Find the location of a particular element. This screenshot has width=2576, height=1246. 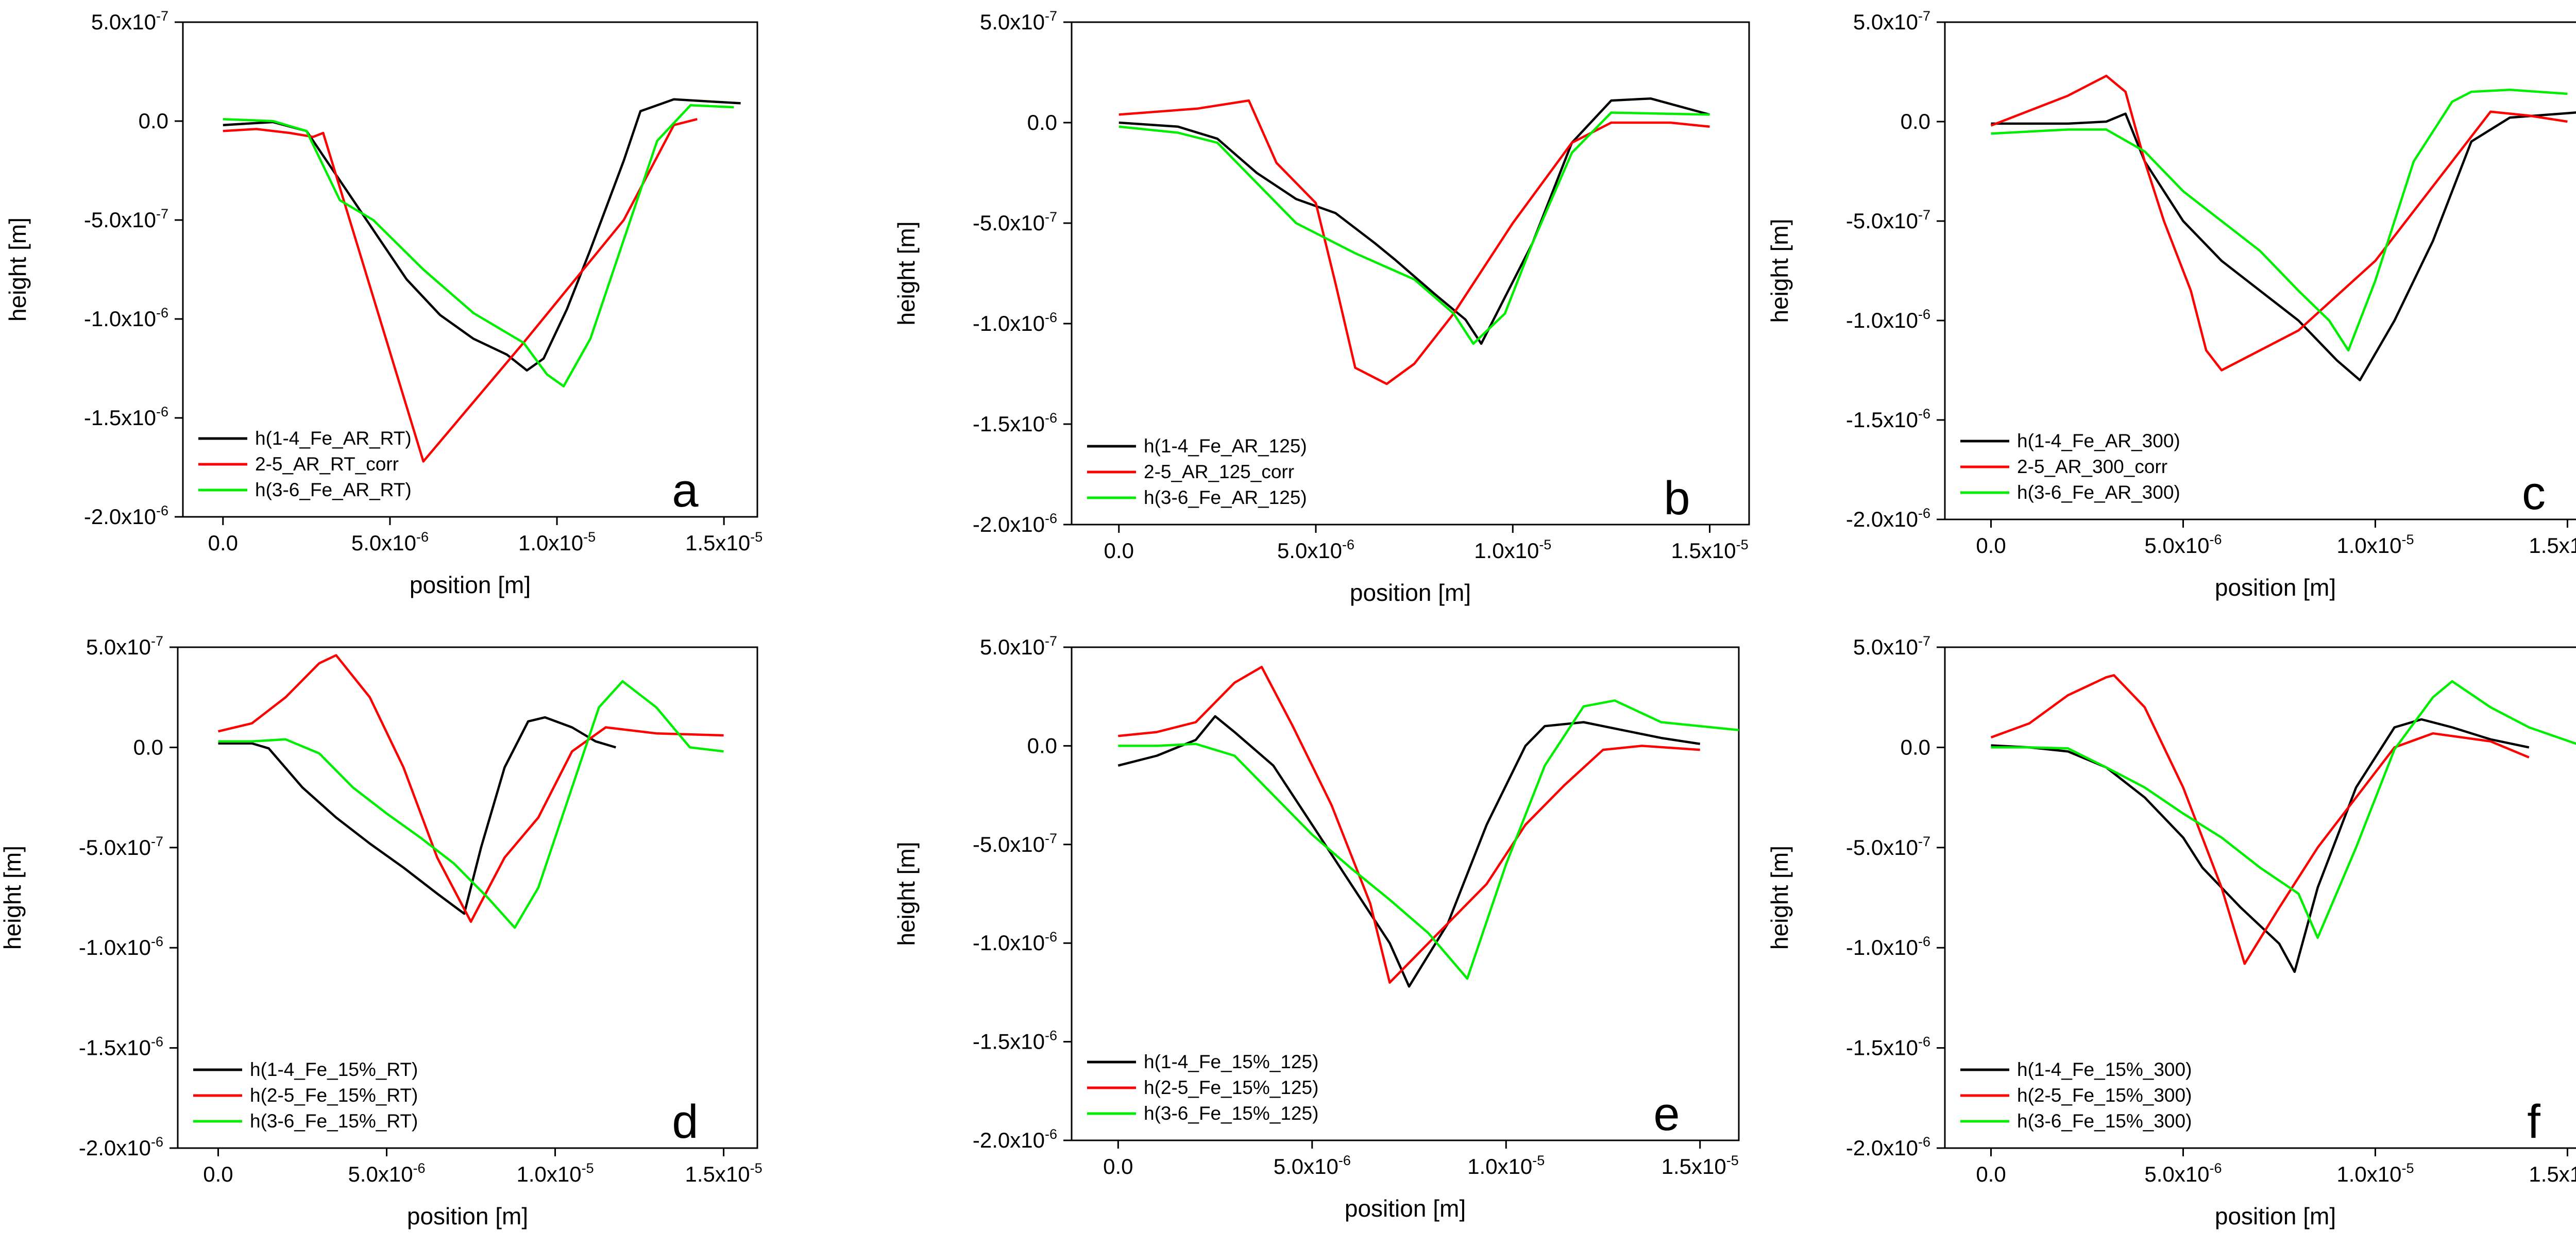

legend-entry: h(1-4_Fe_AR_125) is located at coordinates (1225, 446).